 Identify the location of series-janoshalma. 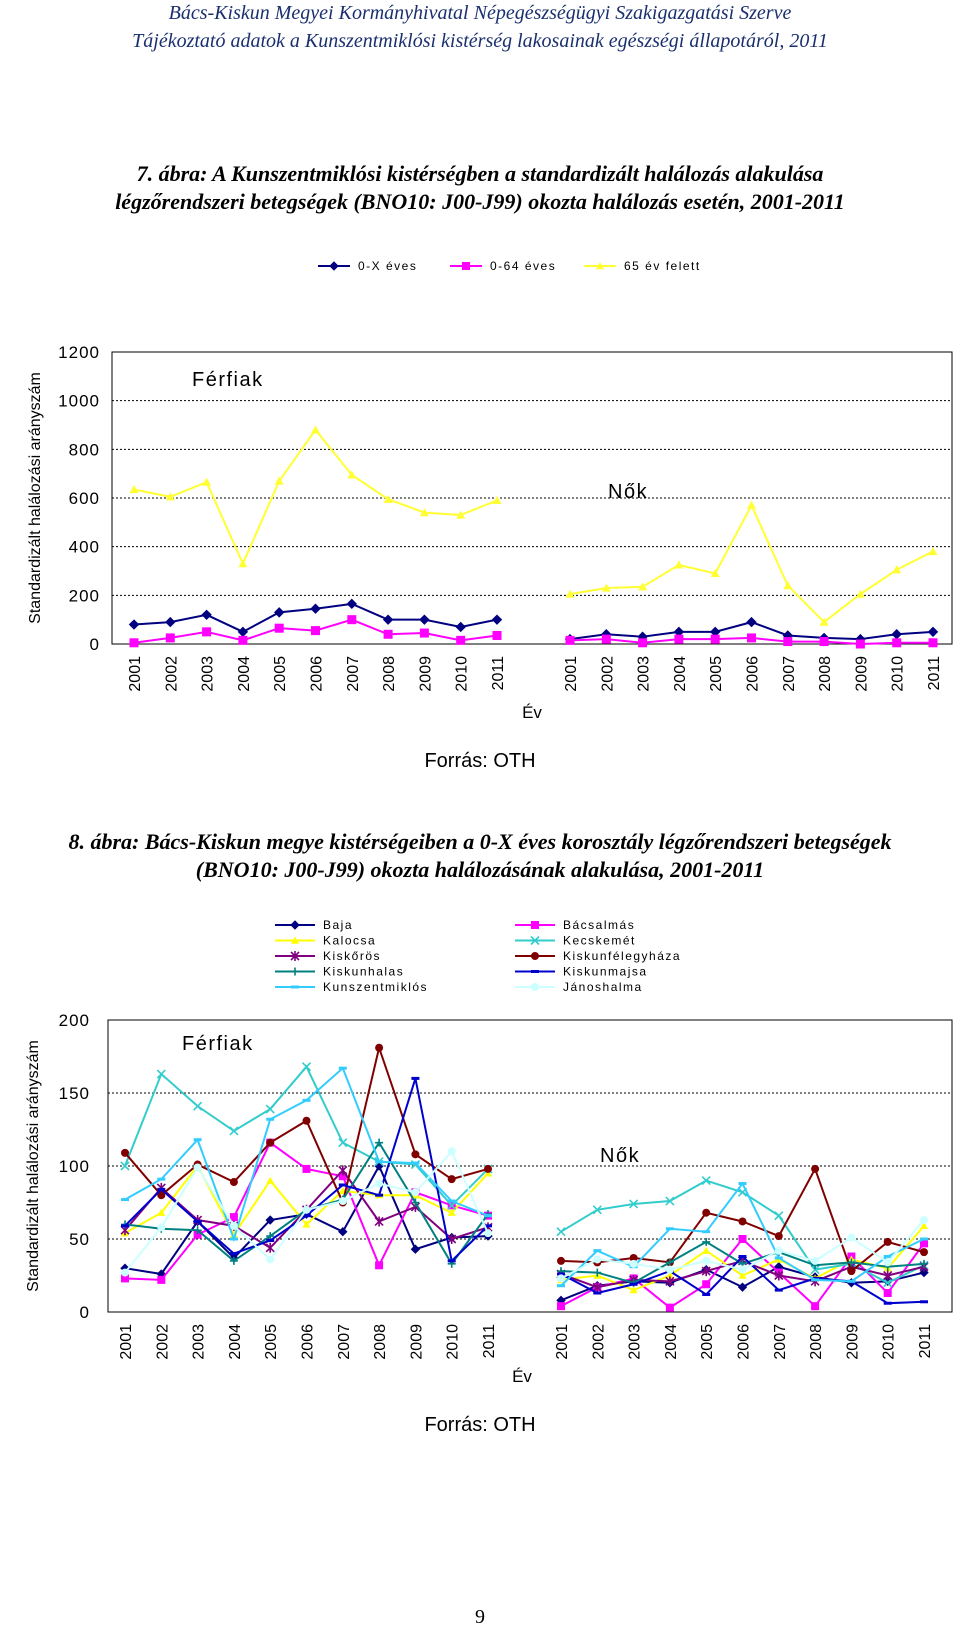
(742, 1249).